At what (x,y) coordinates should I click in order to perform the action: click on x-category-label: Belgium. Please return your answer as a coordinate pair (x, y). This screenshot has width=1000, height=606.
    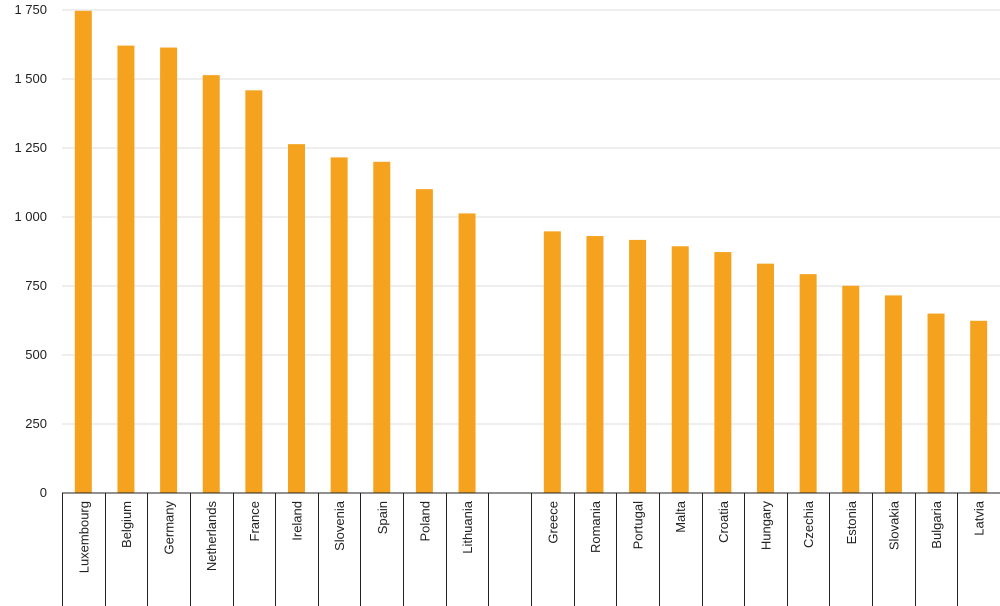
    Looking at the image, I should click on (126, 524).